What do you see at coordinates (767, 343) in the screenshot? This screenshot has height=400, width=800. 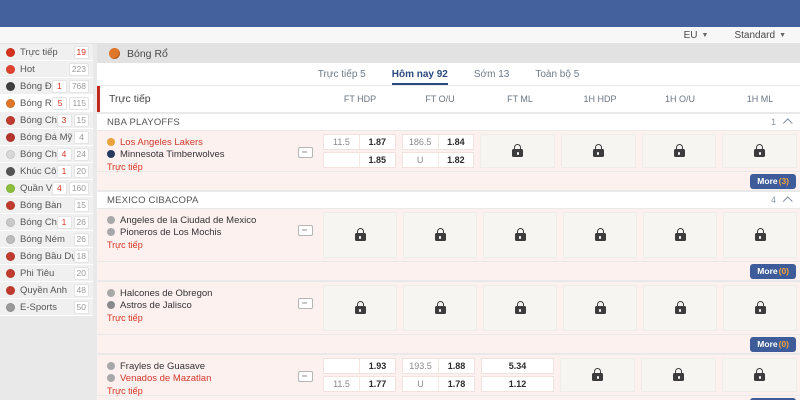 I see `more-label: More` at bounding box center [767, 343].